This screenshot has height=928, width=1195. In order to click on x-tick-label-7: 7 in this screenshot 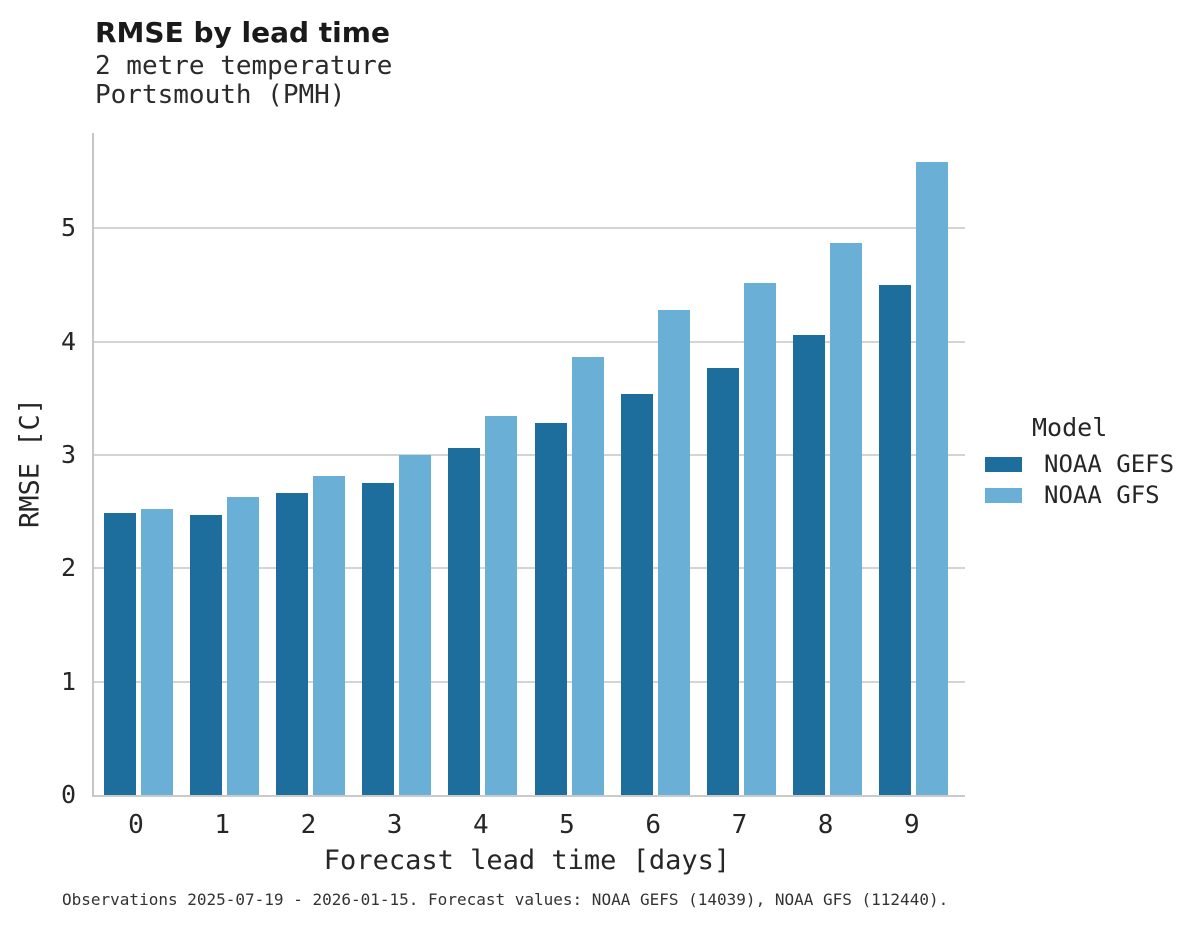, I will do `click(739, 825)`.